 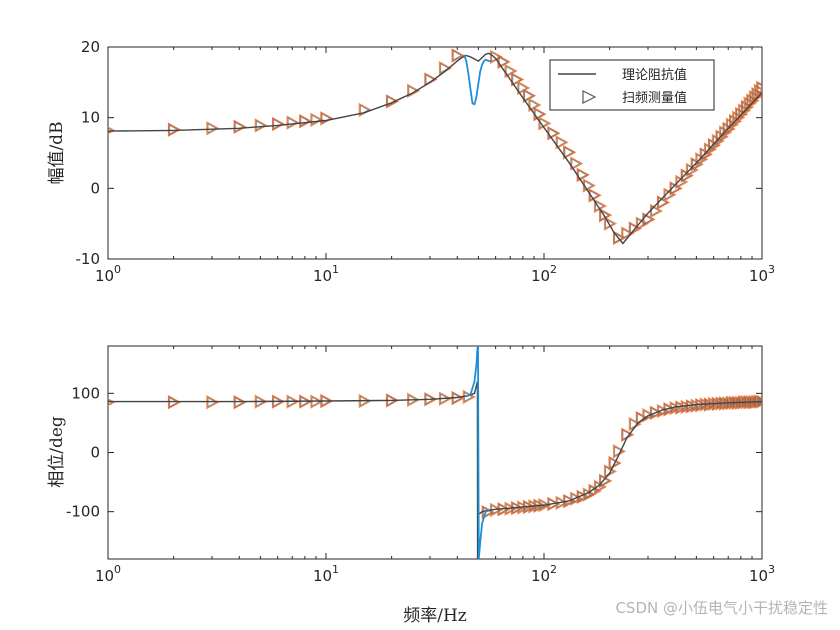 What do you see at coordinates (90, 47) in the screenshot?
I see `y-tick-label: 20` at bounding box center [90, 47].